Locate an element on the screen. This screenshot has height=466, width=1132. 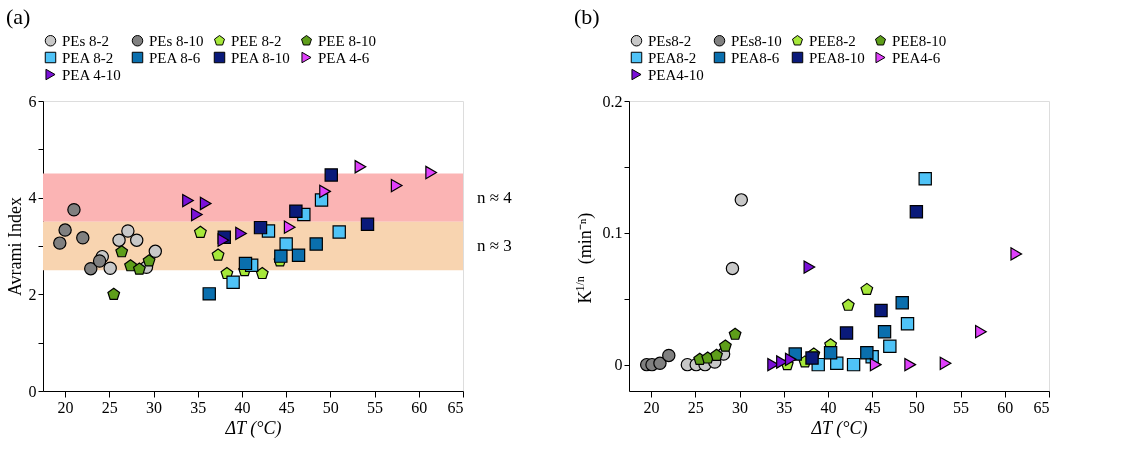
legend-label: PEA 8-2 is located at coordinates (88, 57).